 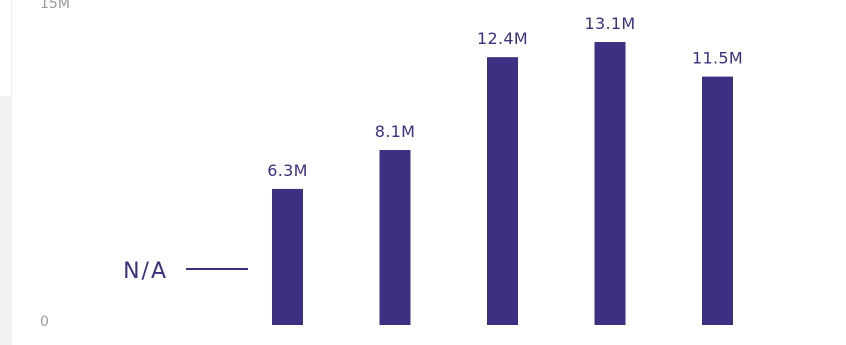 I want to click on bar-na-label: N/A, so click(x=145, y=271).